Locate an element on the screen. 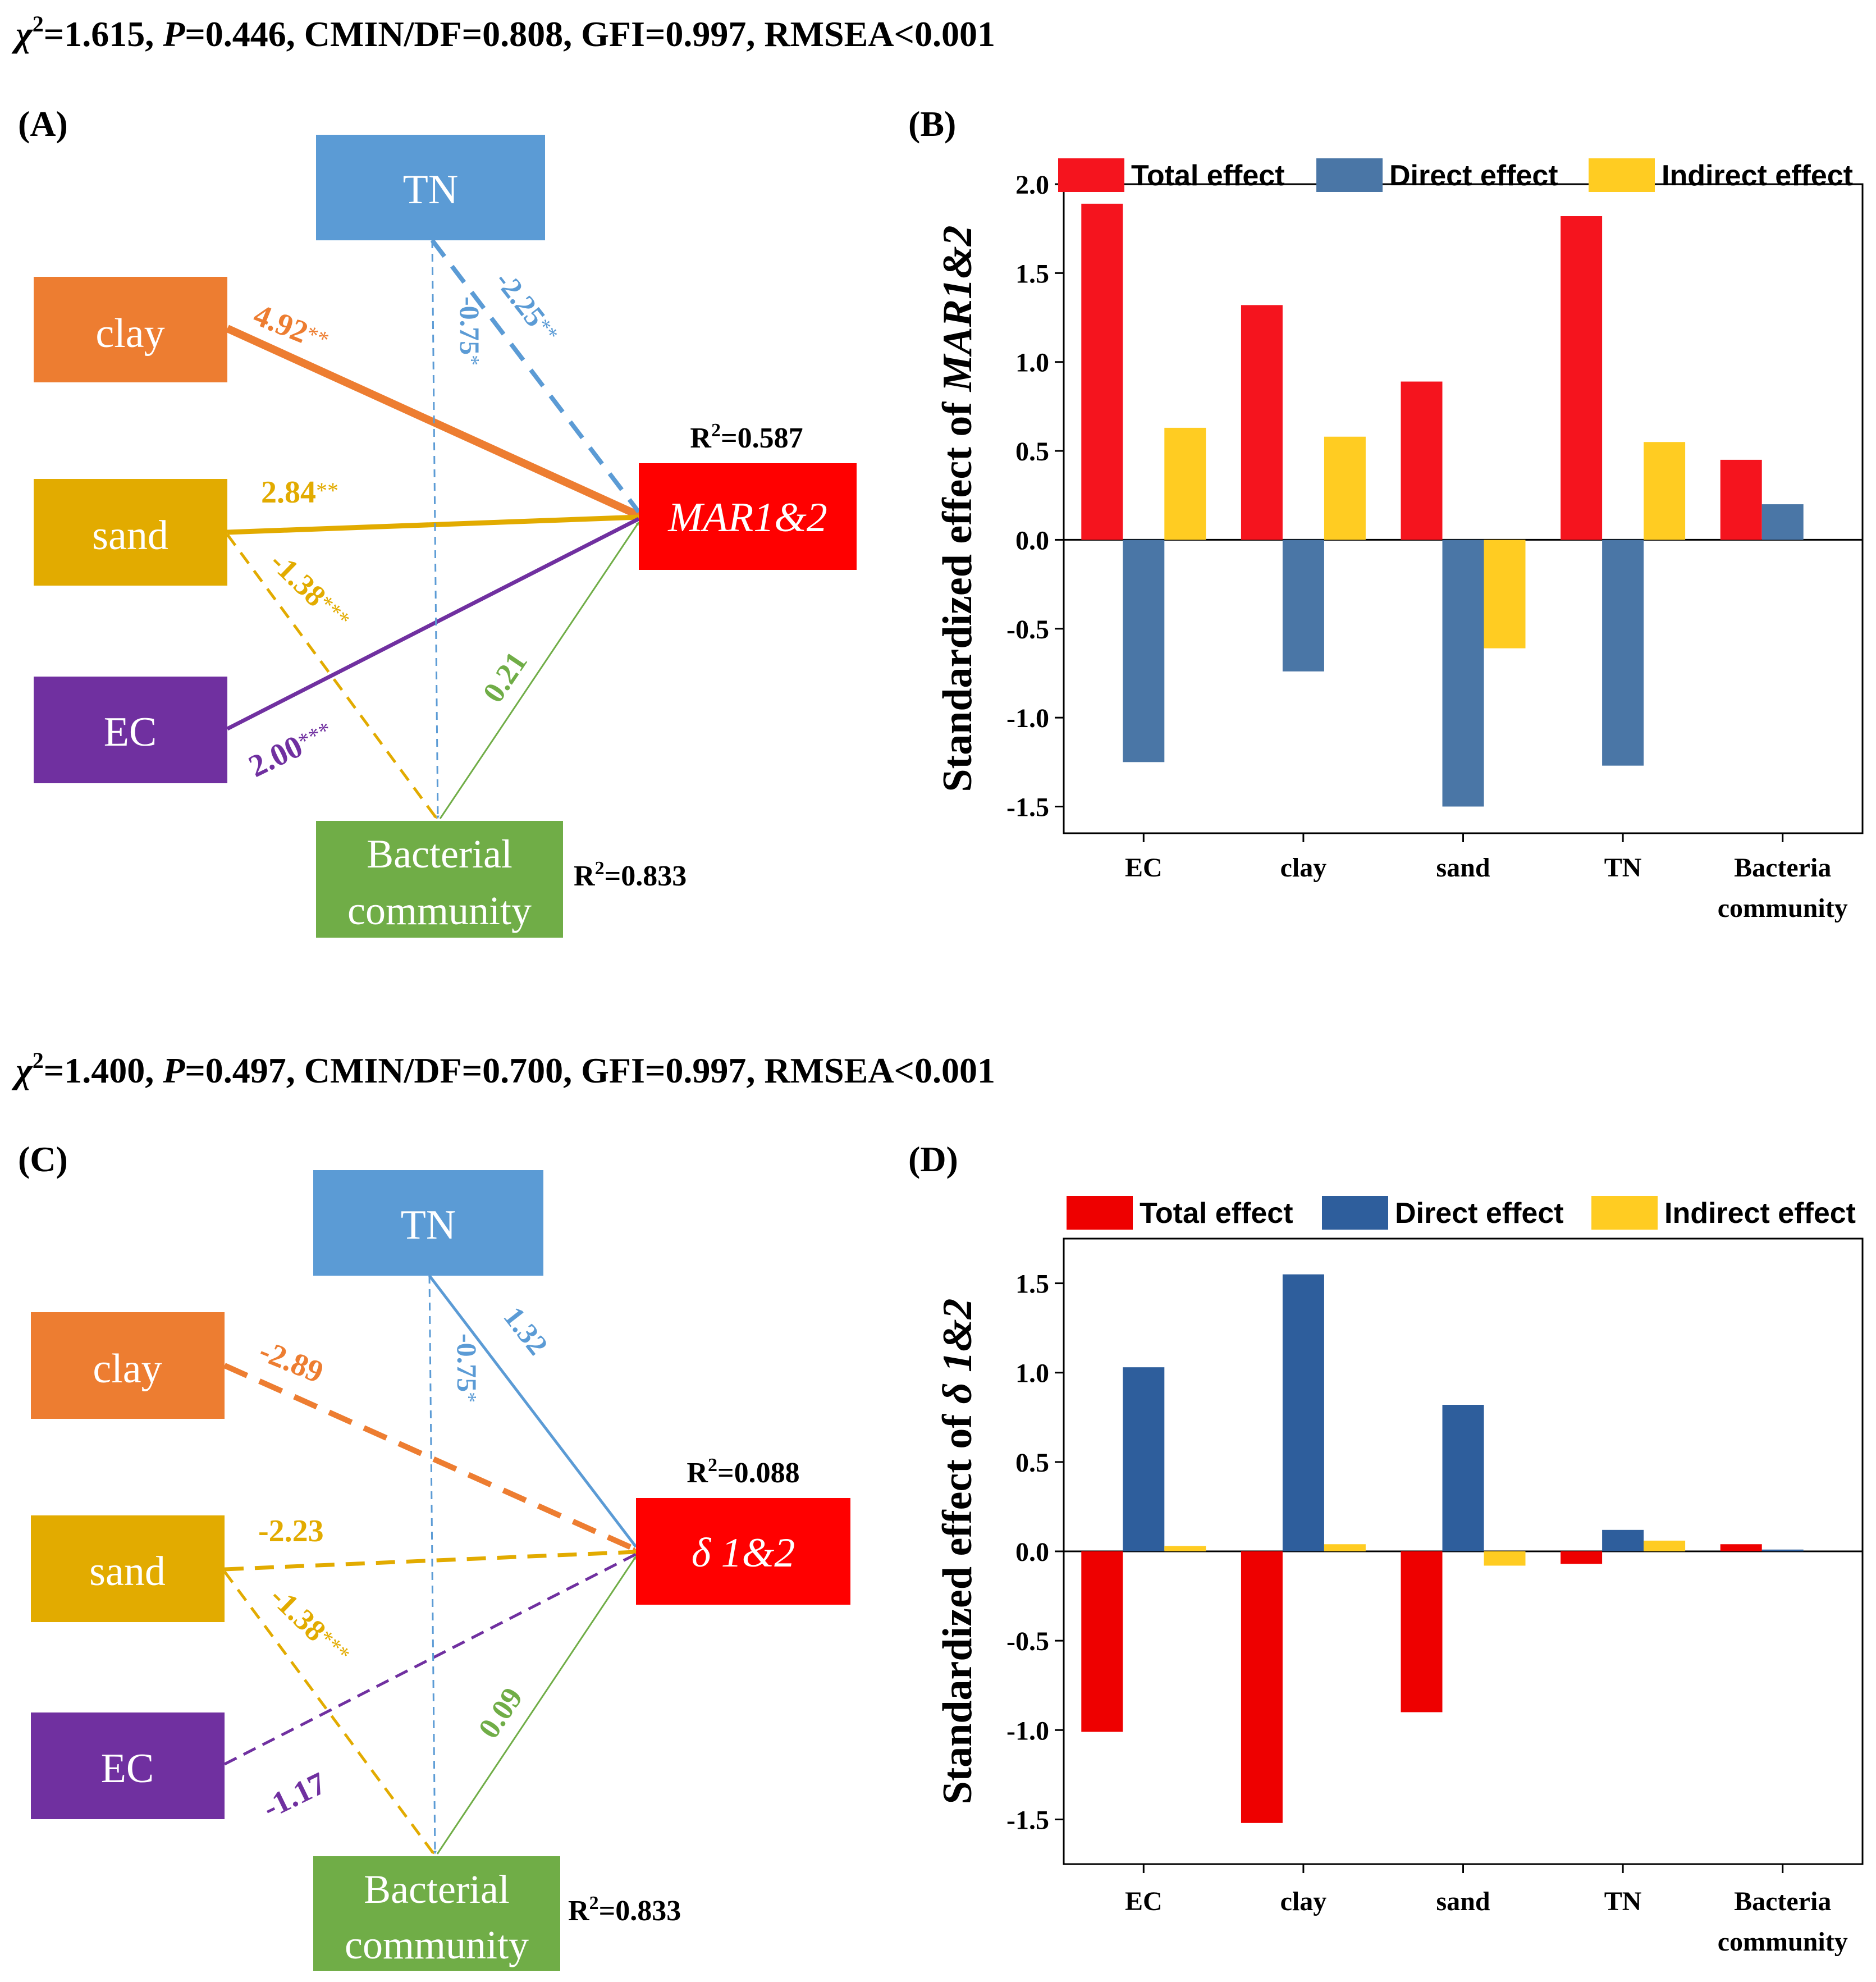  node-clay is located at coordinates (130, 330).